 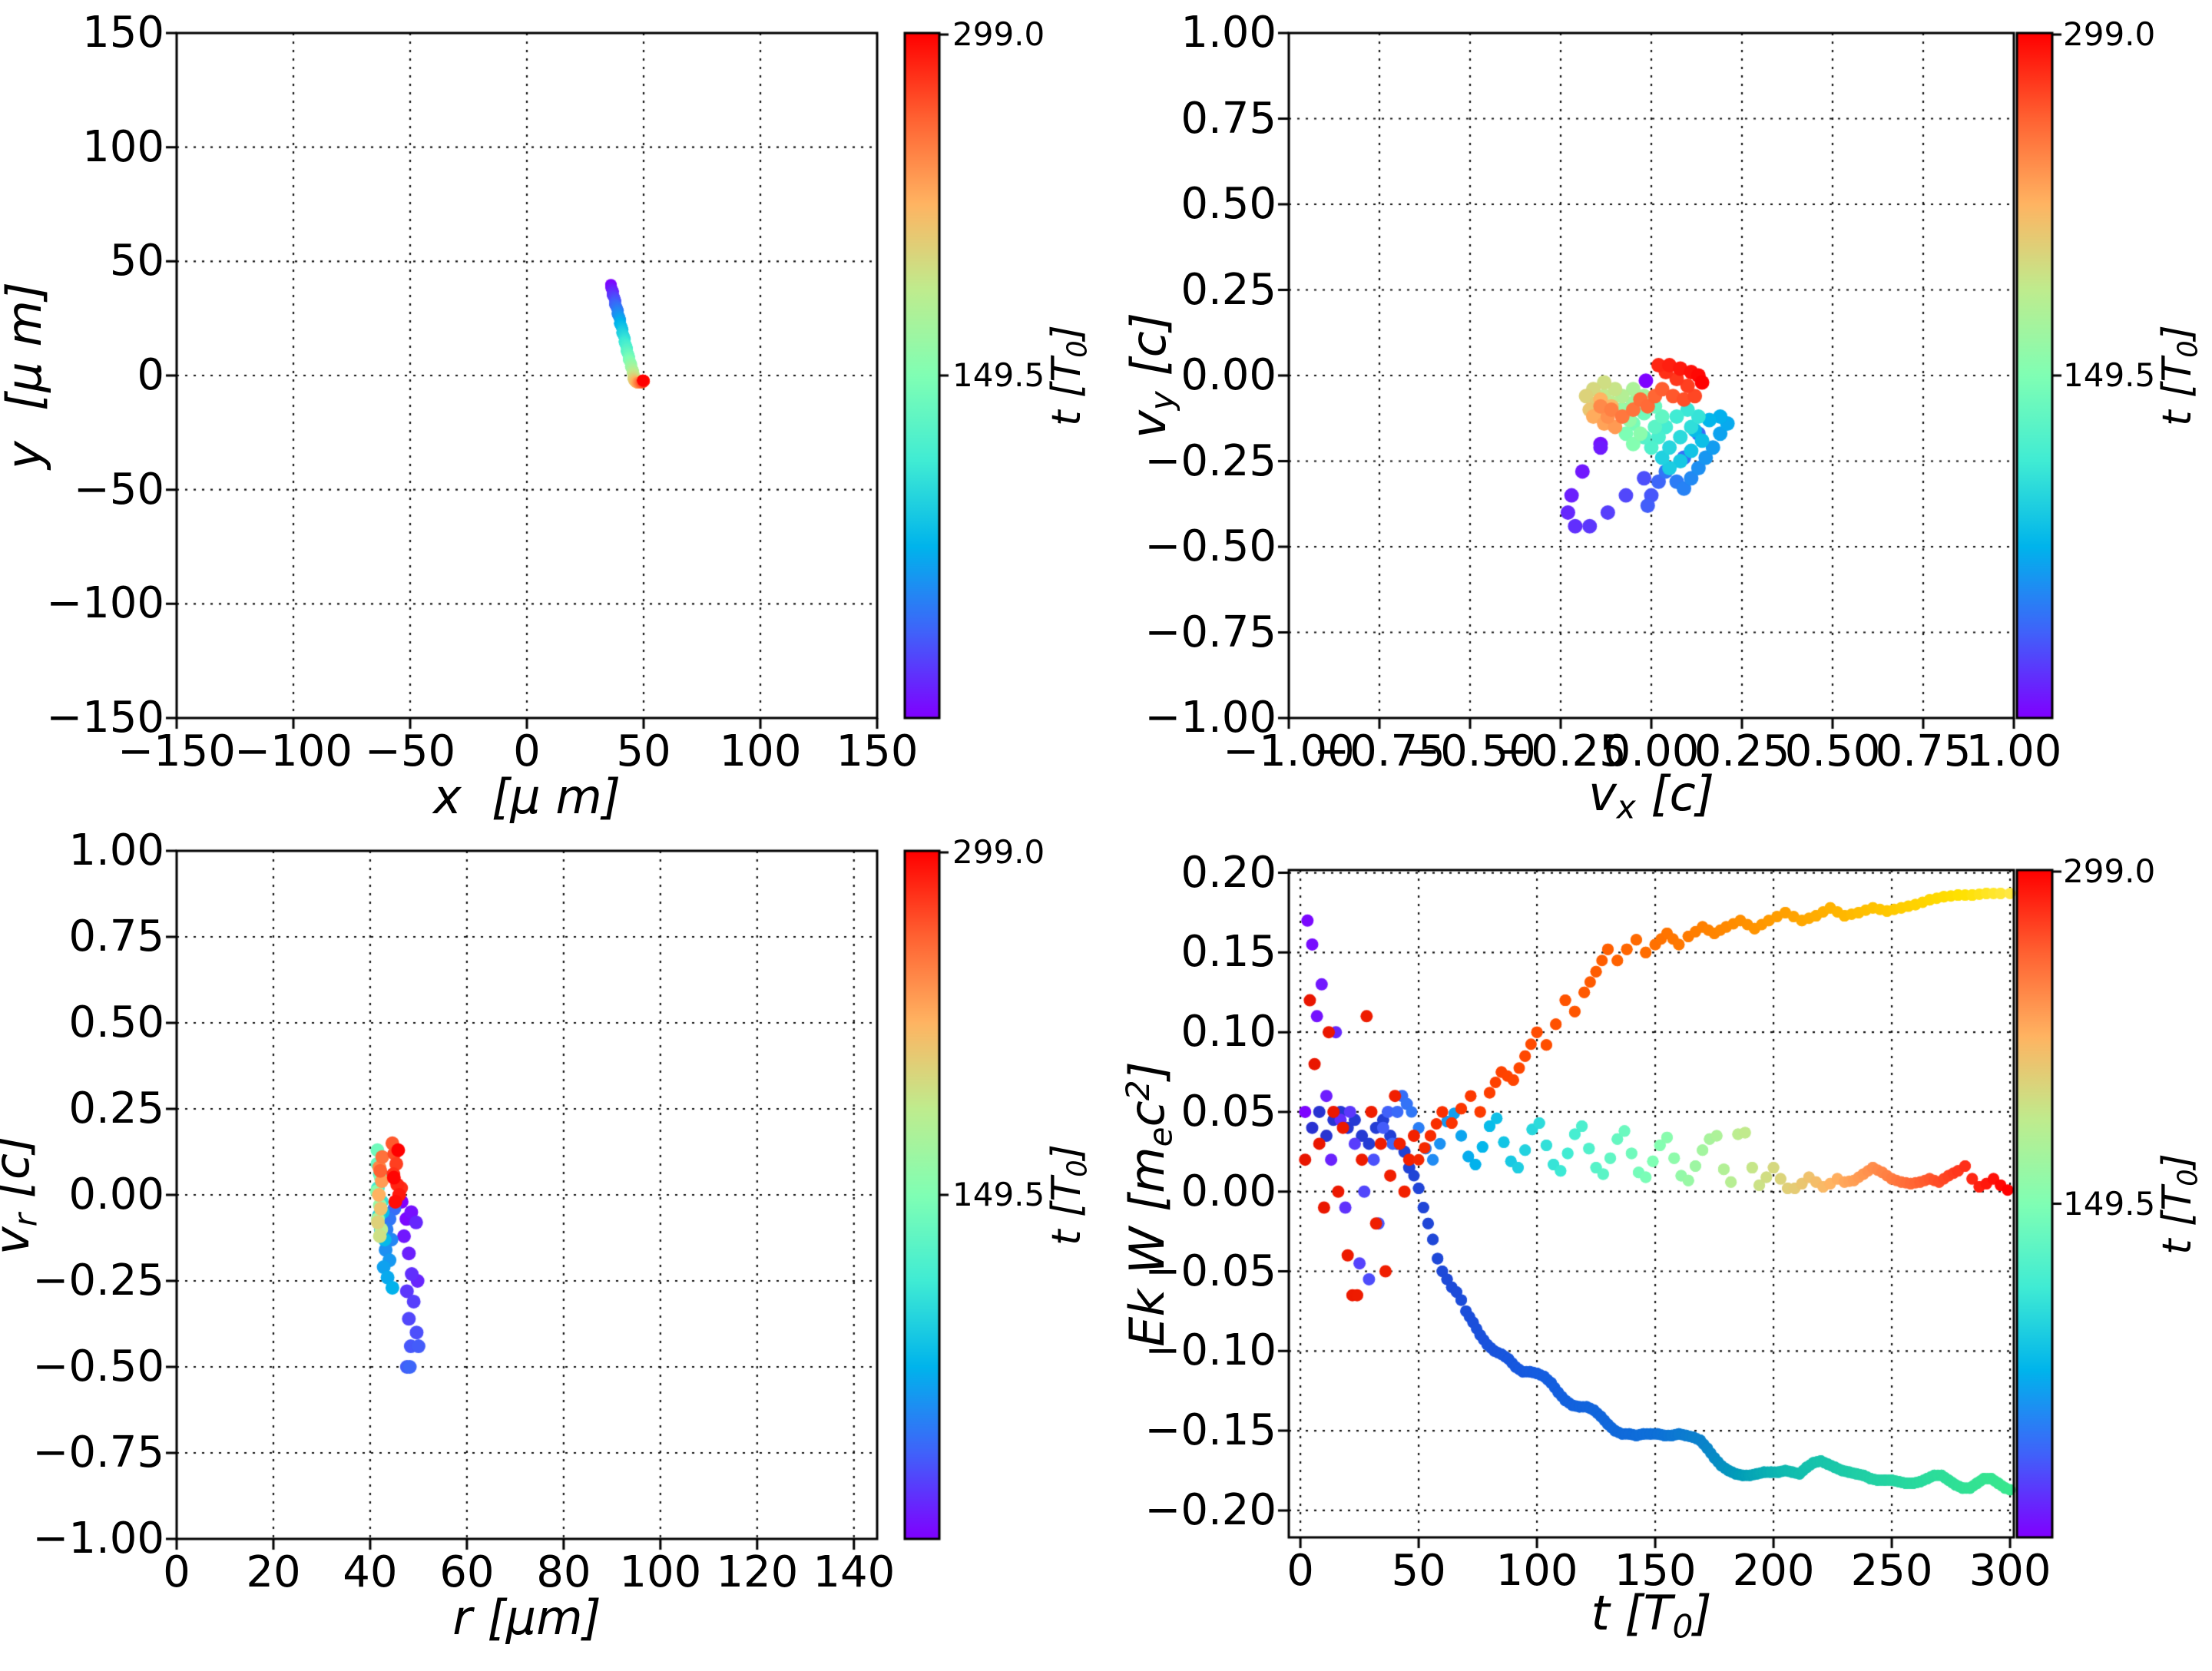 What do you see at coordinates (410, 751) in the screenshot?
I see `plot1-xtick-label: −50` at bounding box center [410, 751].